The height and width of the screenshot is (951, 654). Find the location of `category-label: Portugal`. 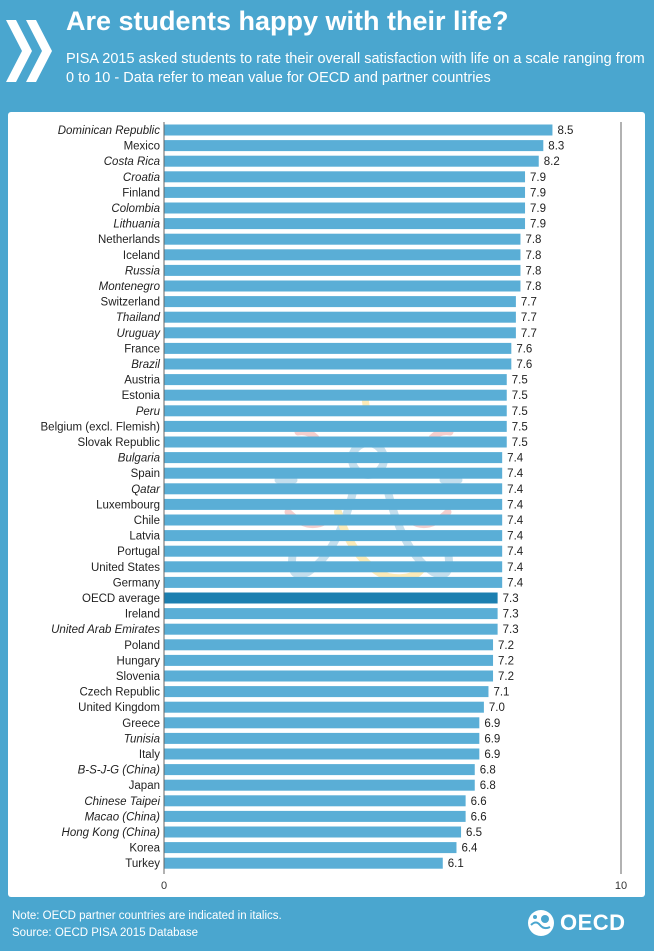

category-label: Portugal is located at coordinates (138, 552).